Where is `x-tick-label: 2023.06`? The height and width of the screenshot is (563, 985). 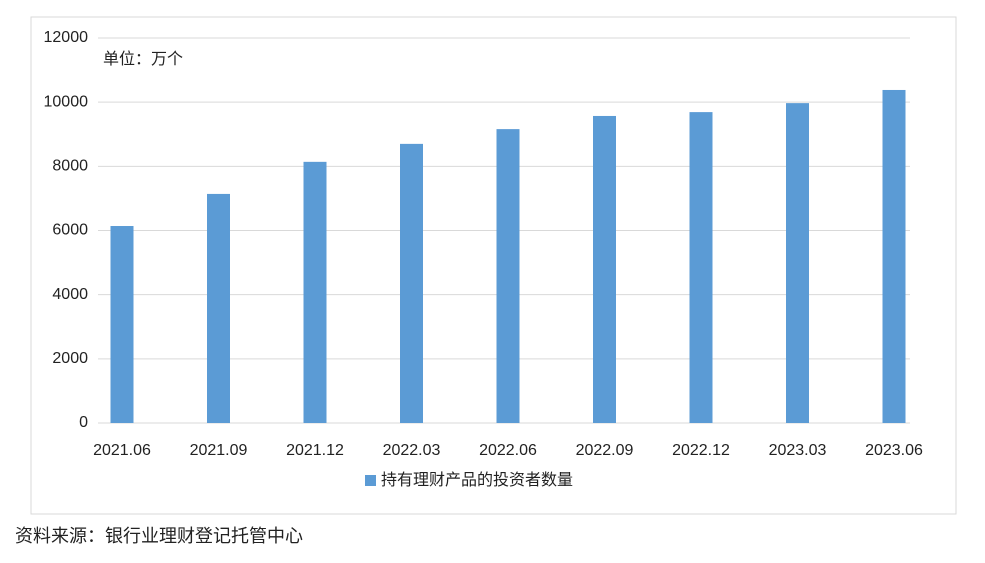 x-tick-label: 2023.06 is located at coordinates (894, 450).